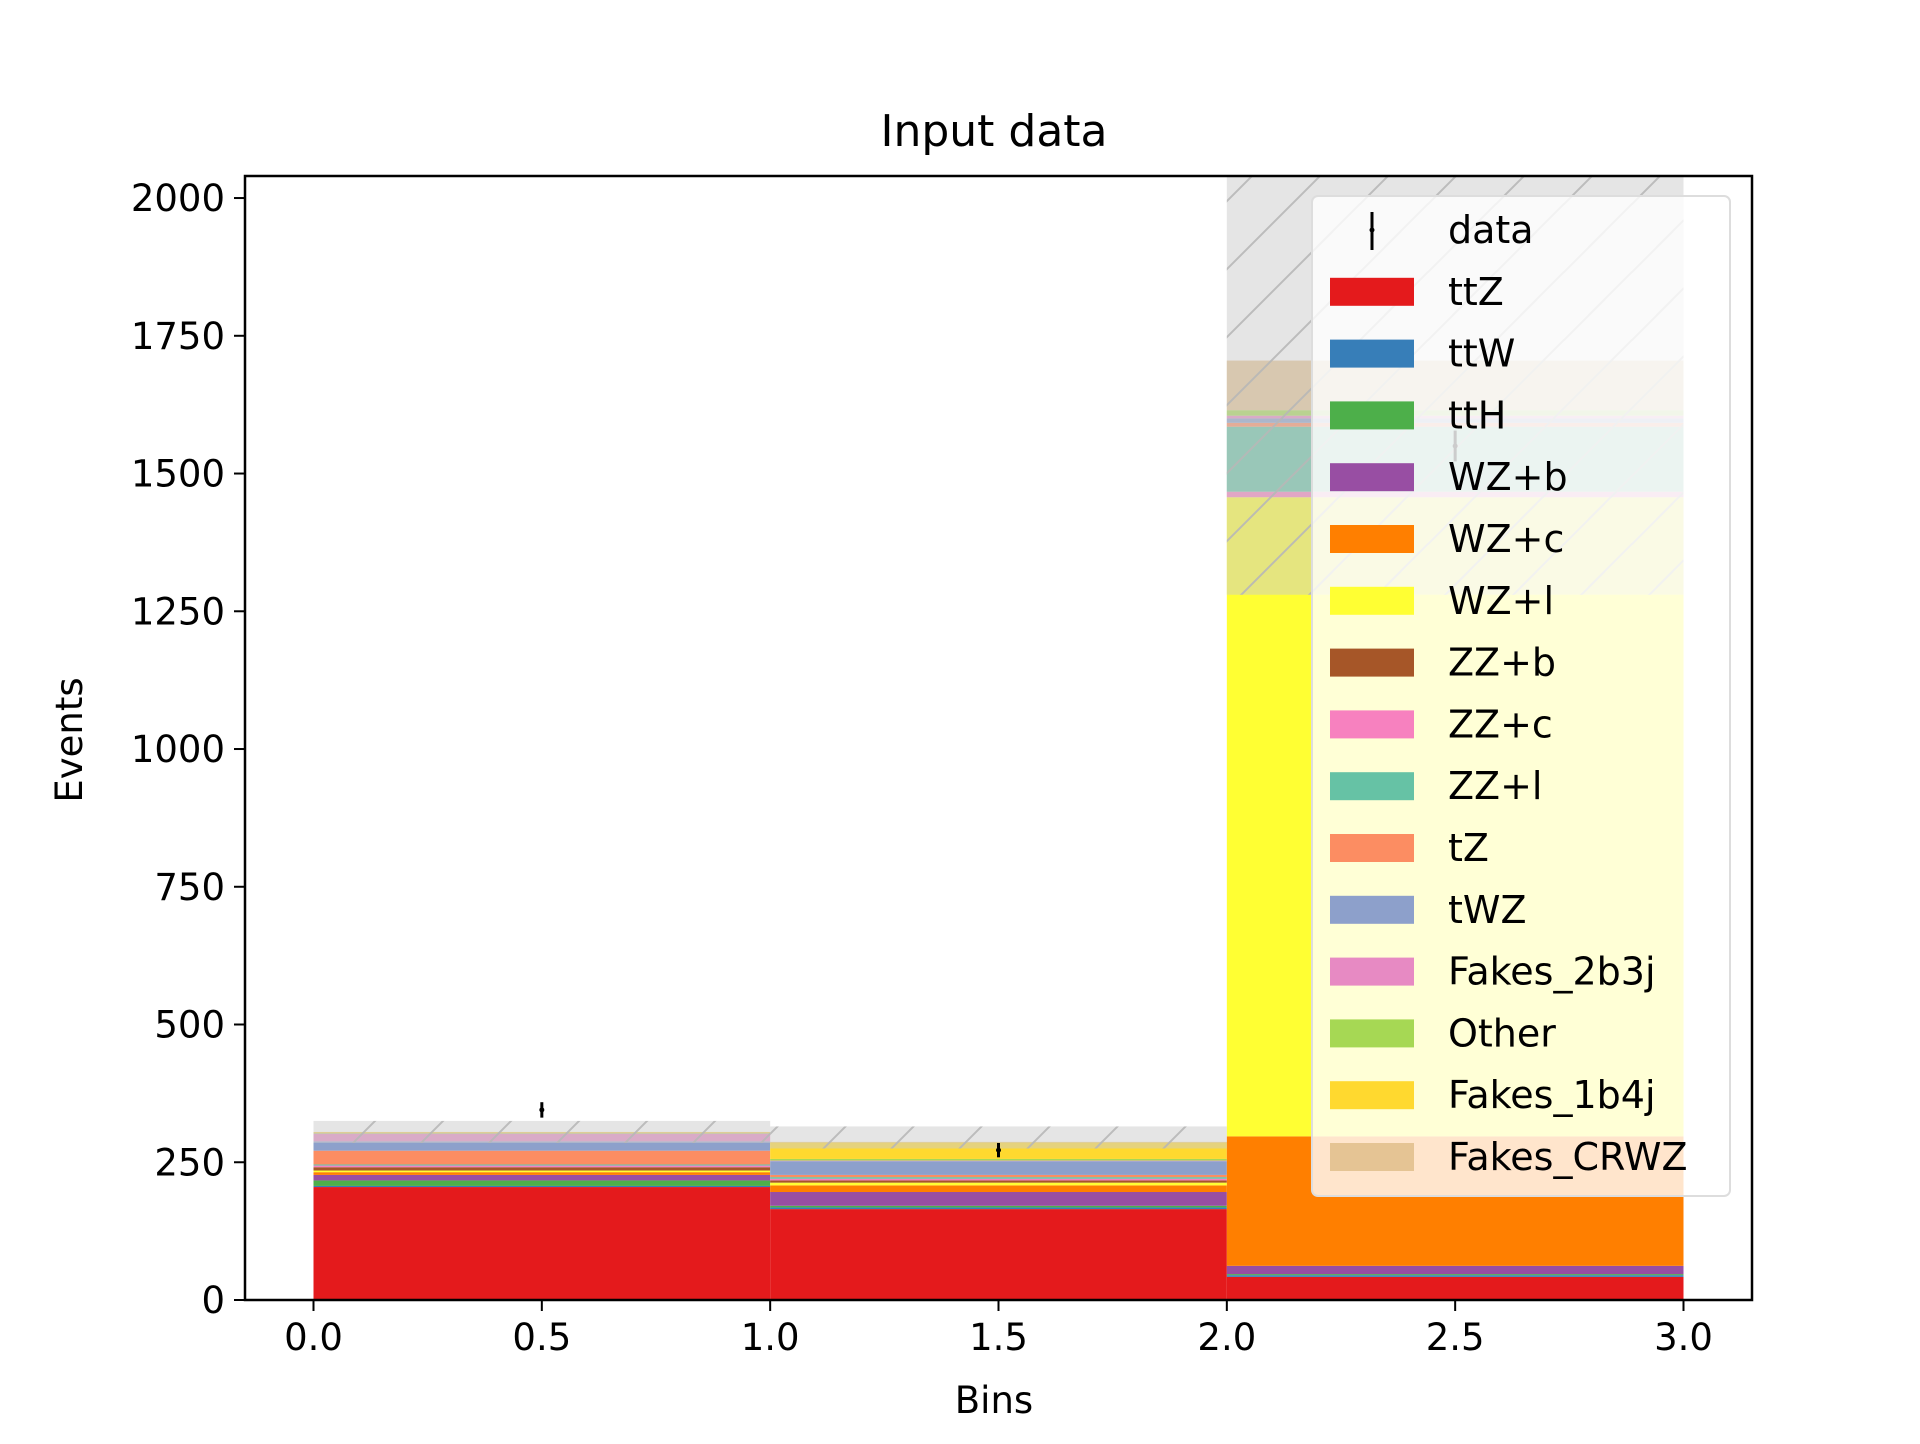 The image size is (1920, 1444). I want to click on bar-wz-b-bin1, so click(998, 1199).